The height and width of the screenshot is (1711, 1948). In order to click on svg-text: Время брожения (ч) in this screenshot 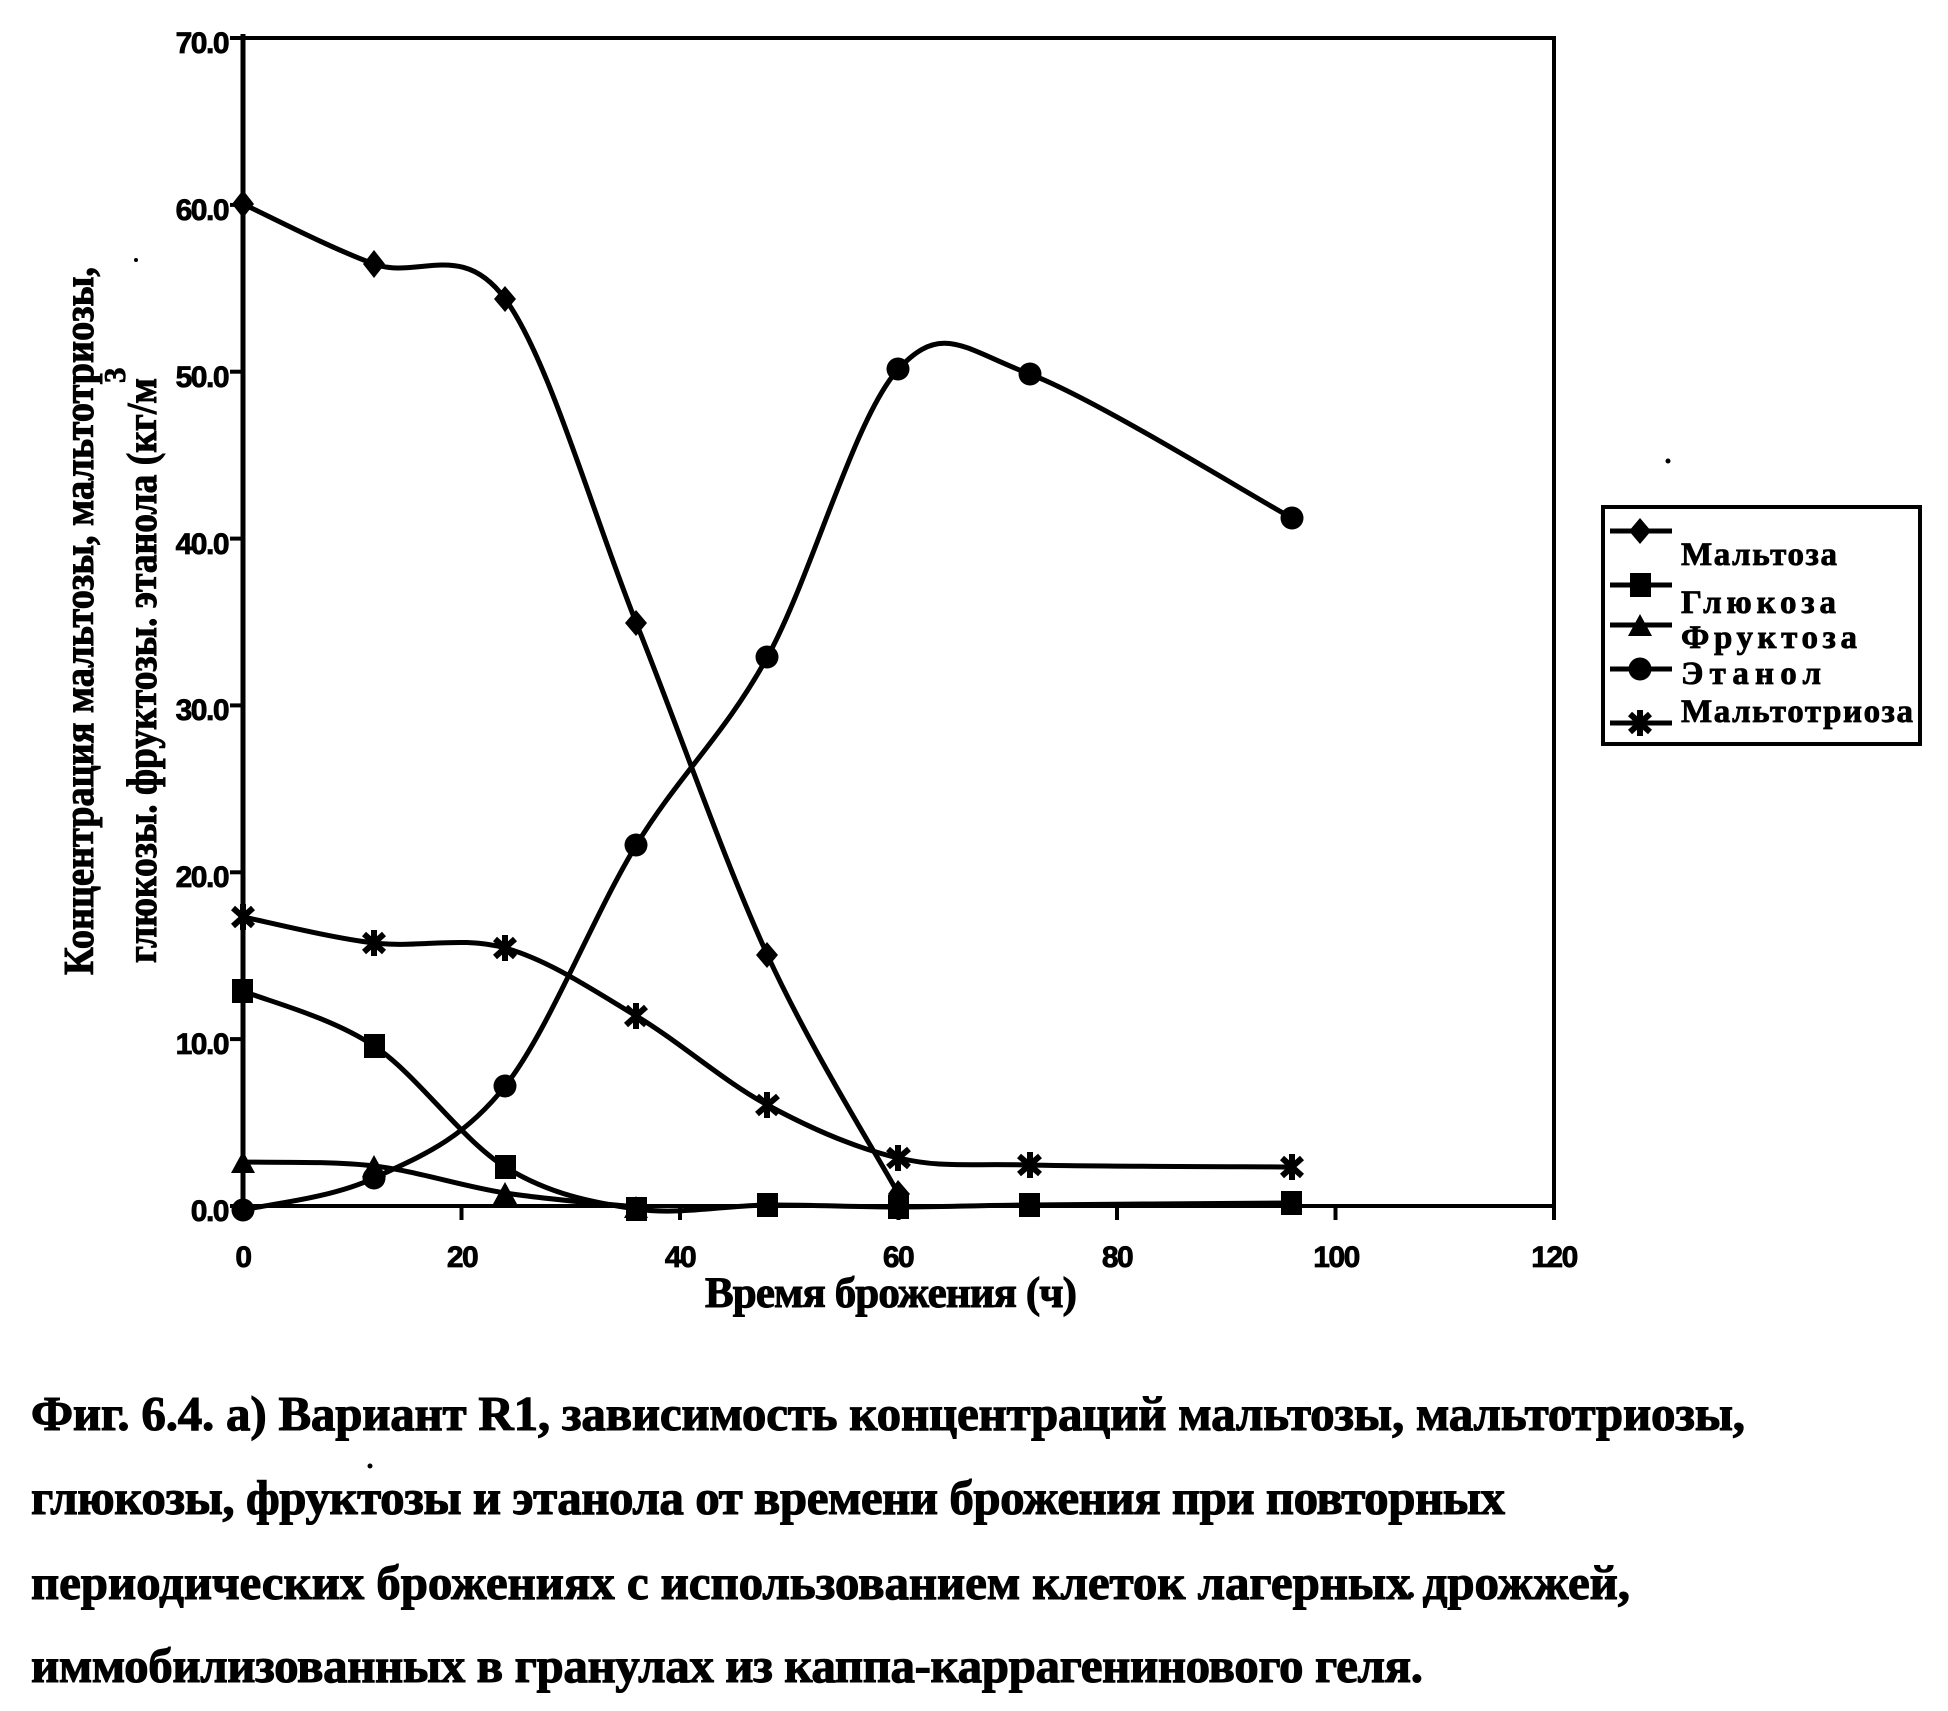, I will do `click(891, 1293)`.